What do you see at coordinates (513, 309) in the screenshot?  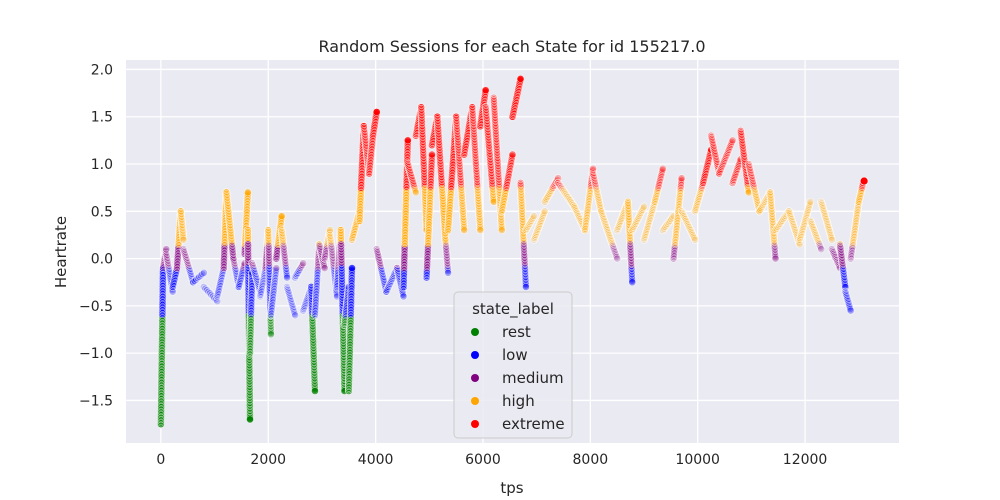 I see `legend-title: state_label` at bounding box center [513, 309].